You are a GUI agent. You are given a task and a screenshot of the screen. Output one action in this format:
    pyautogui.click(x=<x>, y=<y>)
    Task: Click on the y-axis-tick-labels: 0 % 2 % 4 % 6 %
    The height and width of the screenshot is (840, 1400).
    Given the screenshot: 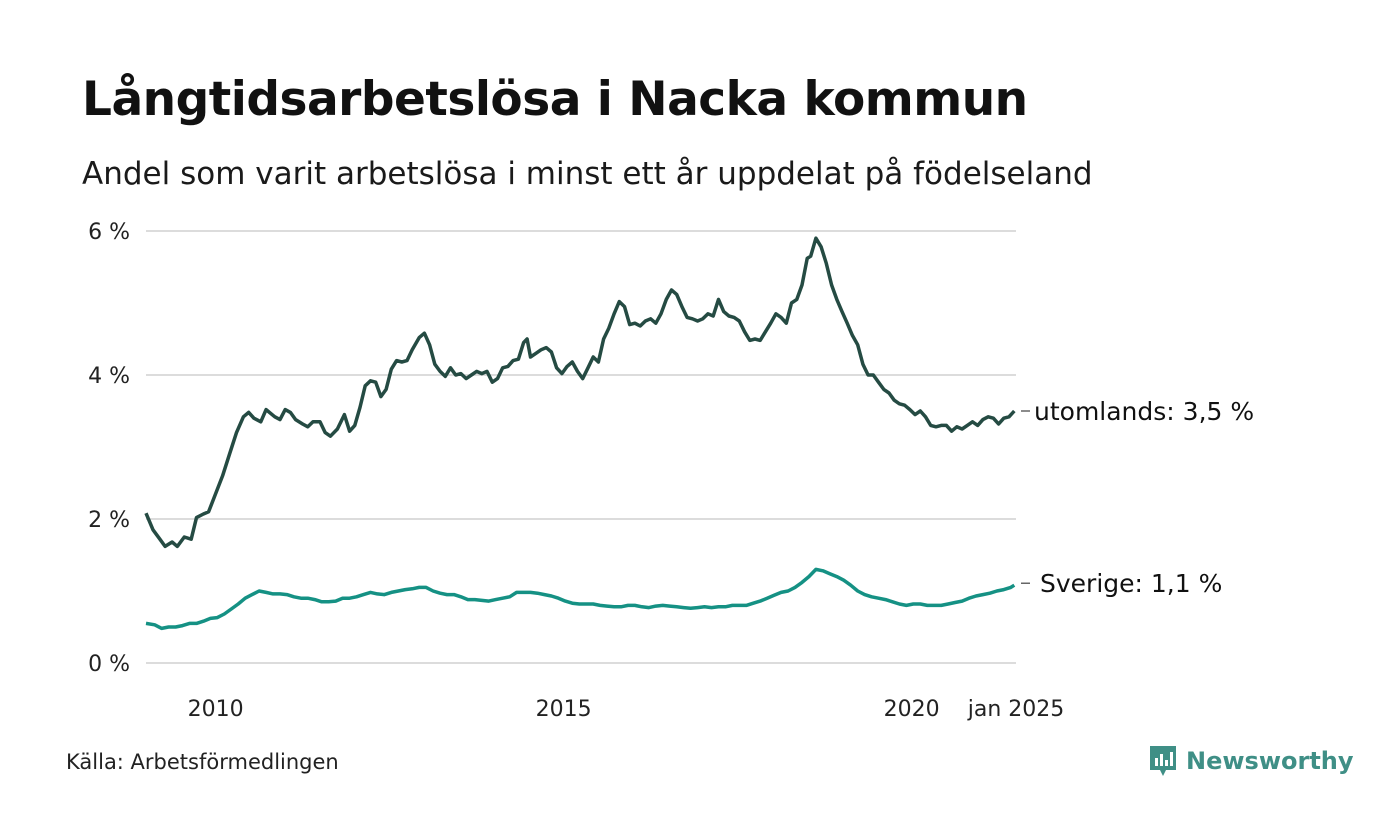 What is the action you would take?
    pyautogui.click(x=109, y=448)
    